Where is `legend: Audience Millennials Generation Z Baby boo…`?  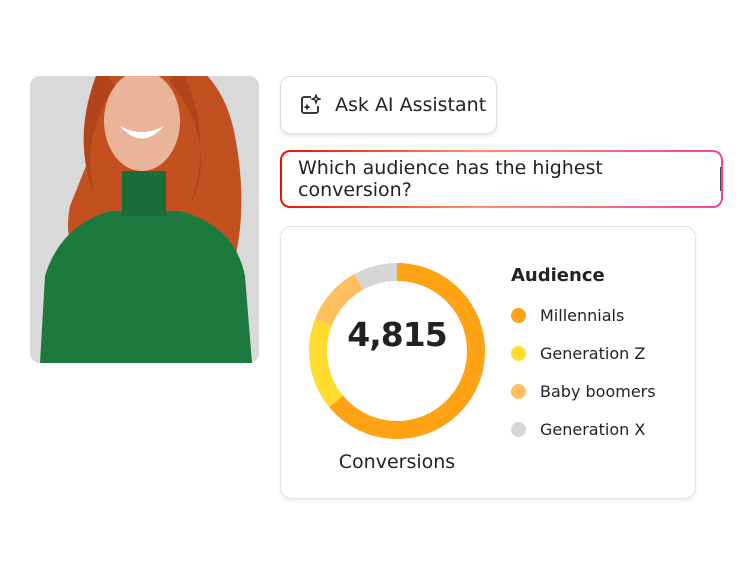
legend: Audience Millennials Generation Z Baby boo… is located at coordinates (583, 356).